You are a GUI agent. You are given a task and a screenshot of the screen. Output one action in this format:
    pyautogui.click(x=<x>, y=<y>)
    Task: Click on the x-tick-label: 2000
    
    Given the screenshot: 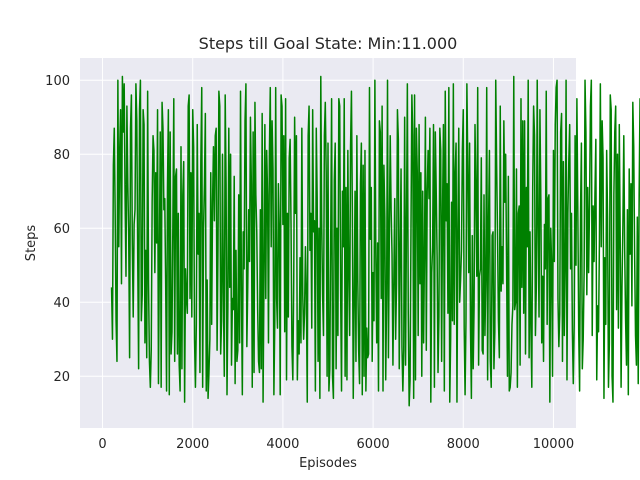 What is the action you would take?
    pyautogui.click(x=192, y=444)
    